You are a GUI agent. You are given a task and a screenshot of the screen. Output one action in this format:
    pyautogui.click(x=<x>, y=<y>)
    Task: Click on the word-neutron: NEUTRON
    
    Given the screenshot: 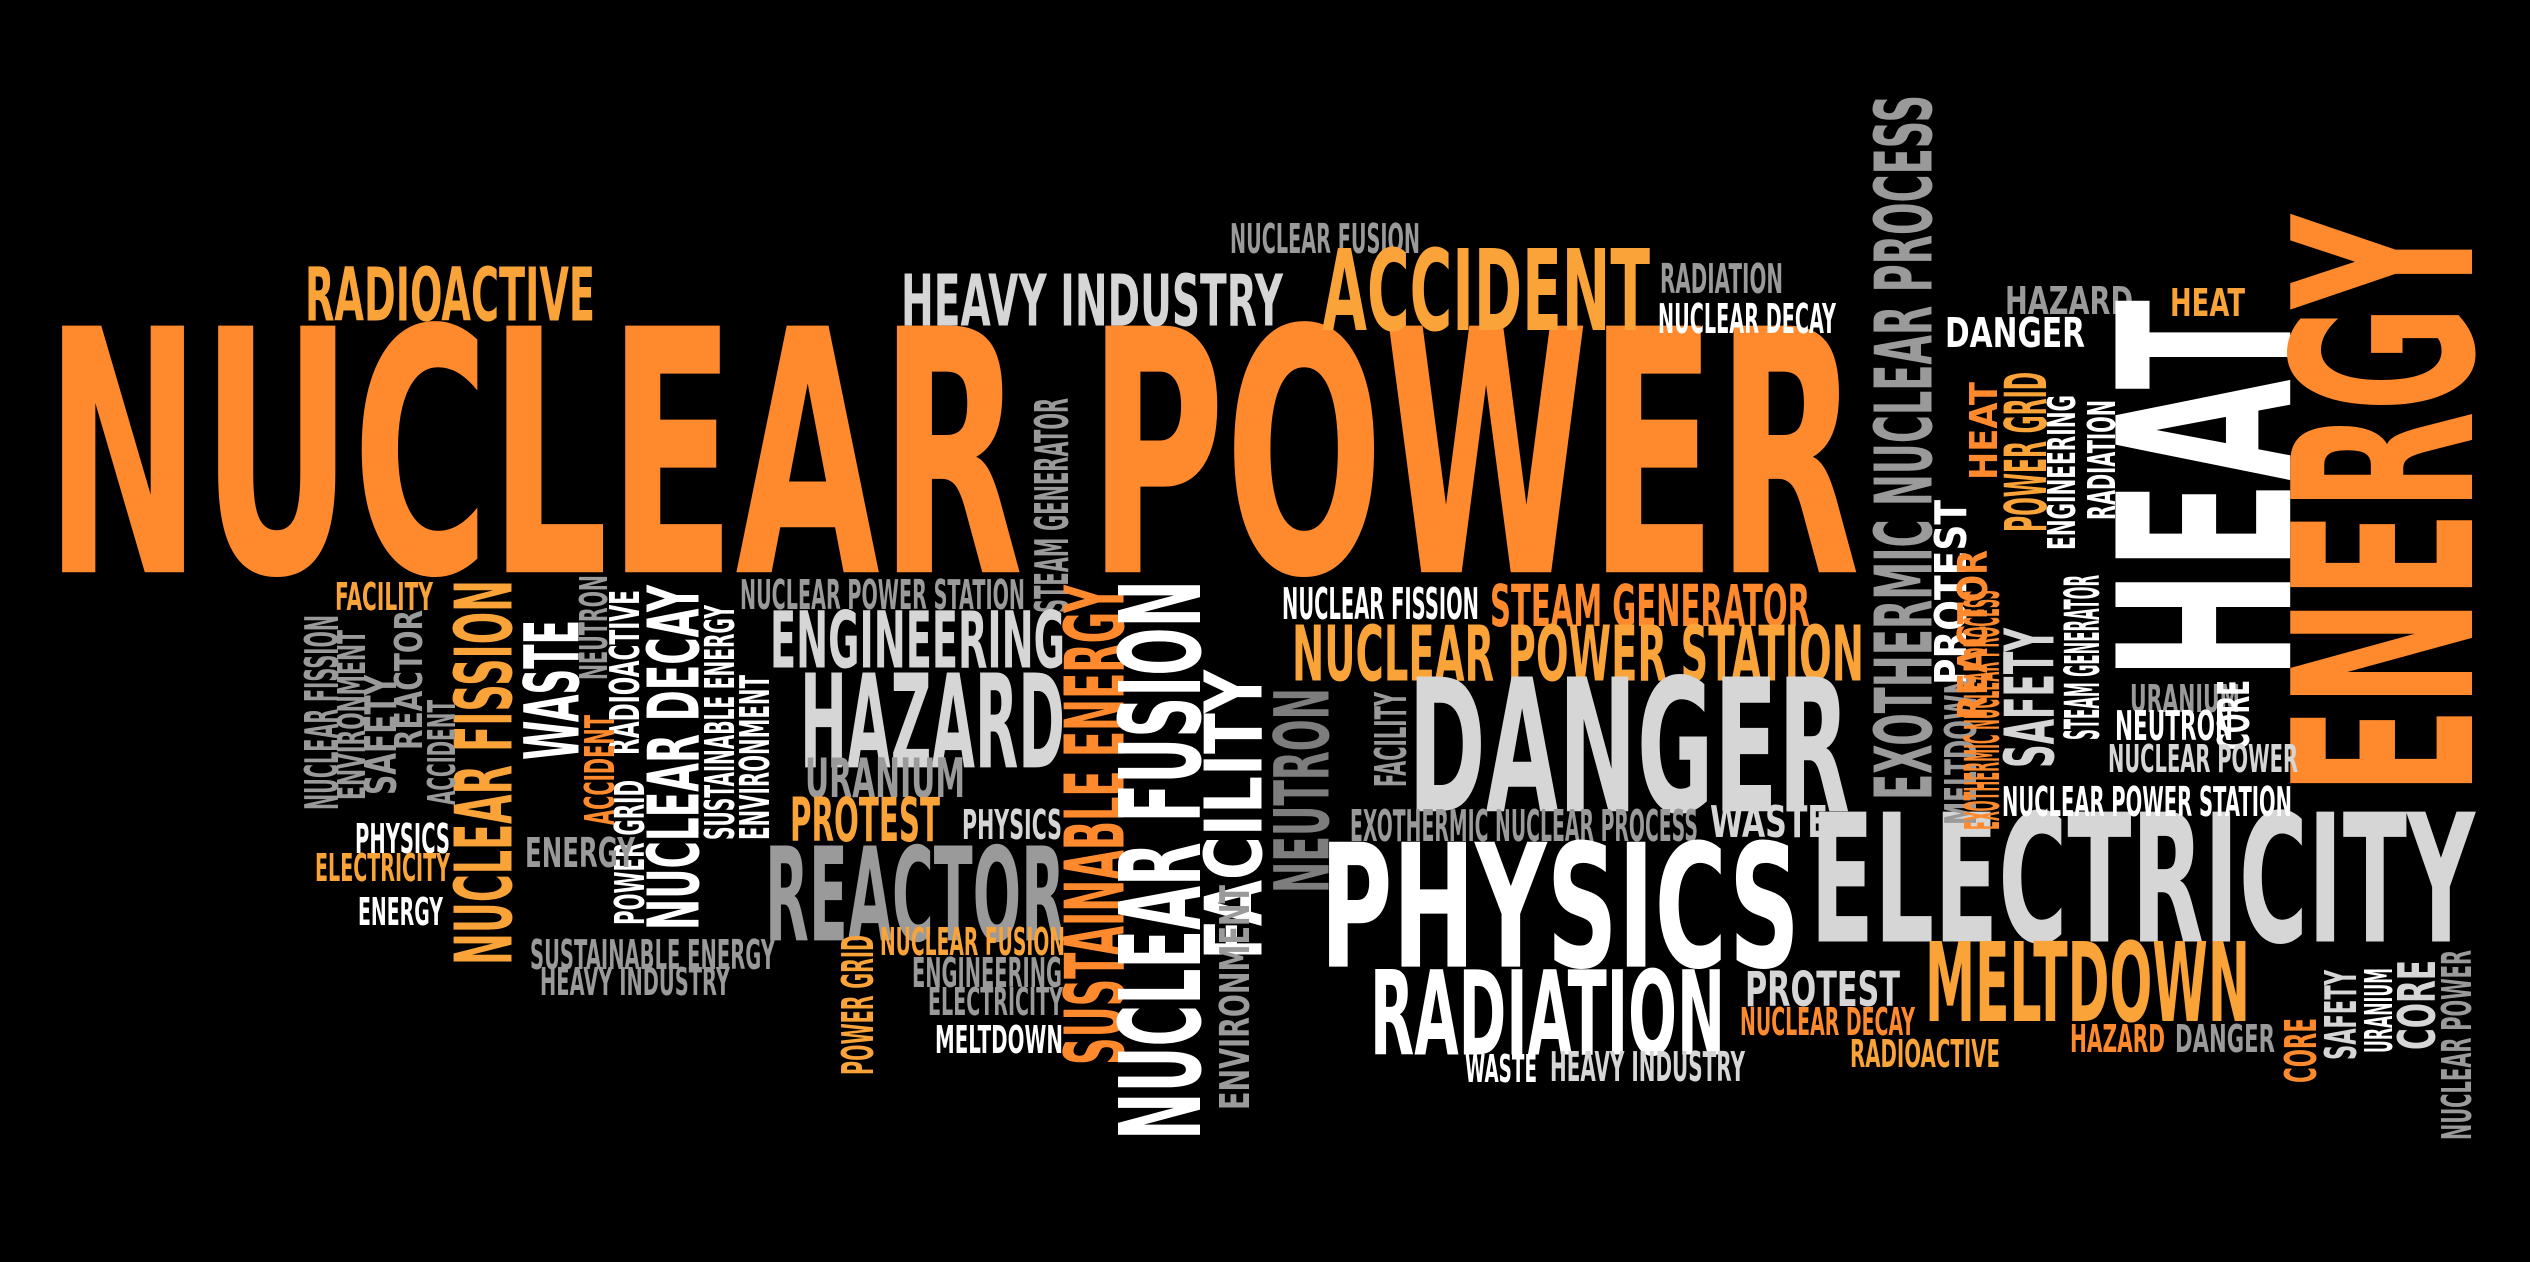 What is the action you would take?
    pyautogui.click(x=2174, y=726)
    